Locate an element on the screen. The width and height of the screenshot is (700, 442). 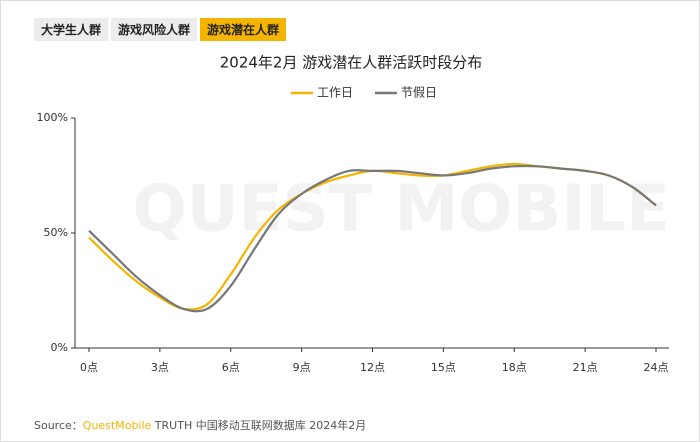
source-brand: QuestMobile is located at coordinates (117, 425).